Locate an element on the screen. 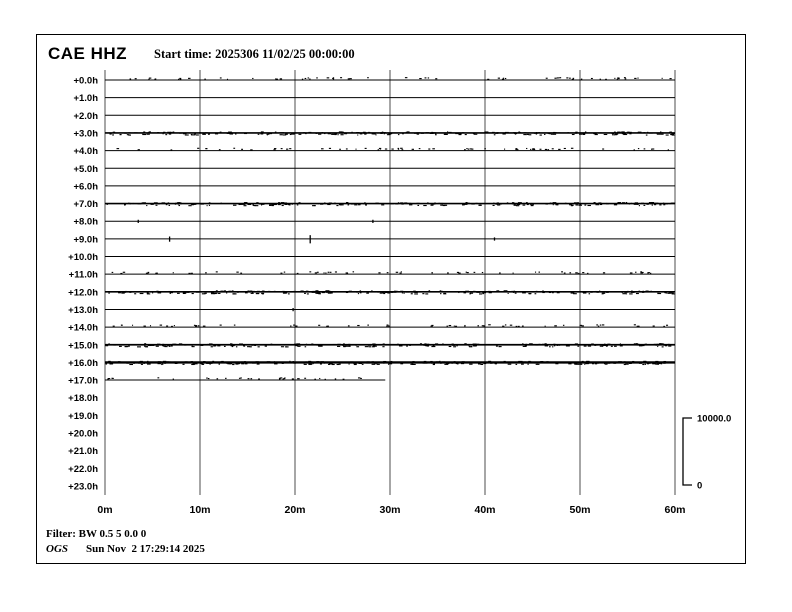 The width and height of the screenshot is (792, 612). x-tick-label: 0m is located at coordinates (104, 510).